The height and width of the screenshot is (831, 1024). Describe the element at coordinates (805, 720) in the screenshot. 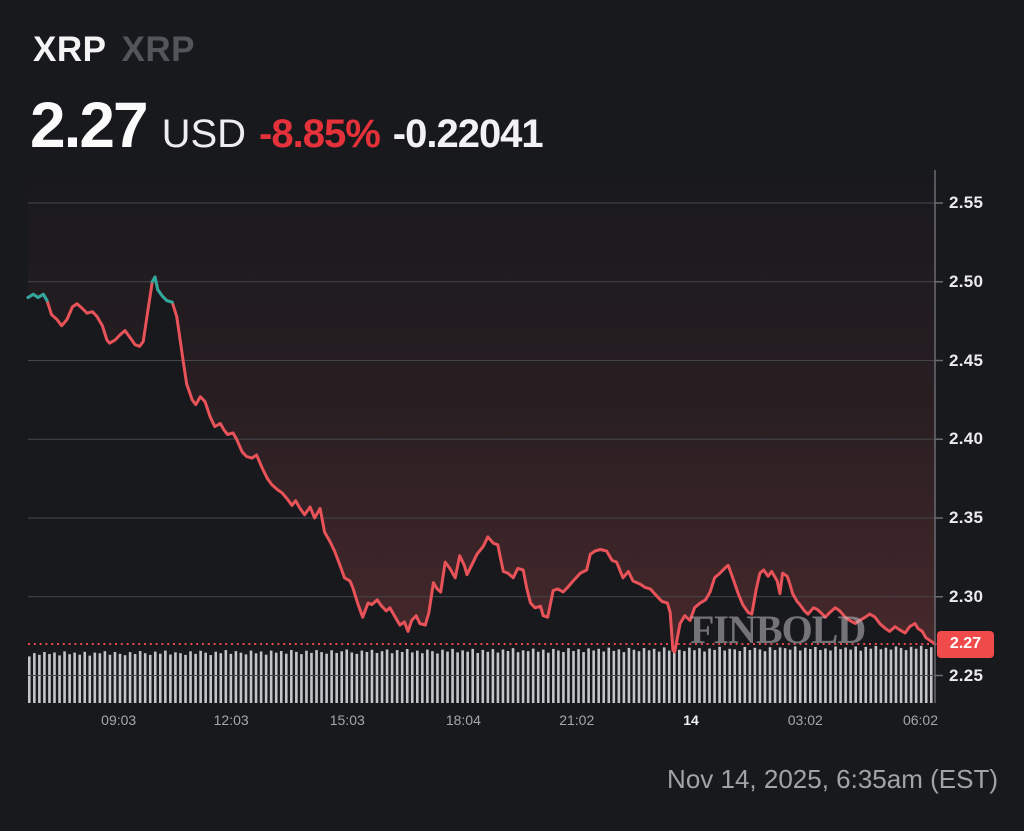

I see `x-axis-label: 03:02` at that location.